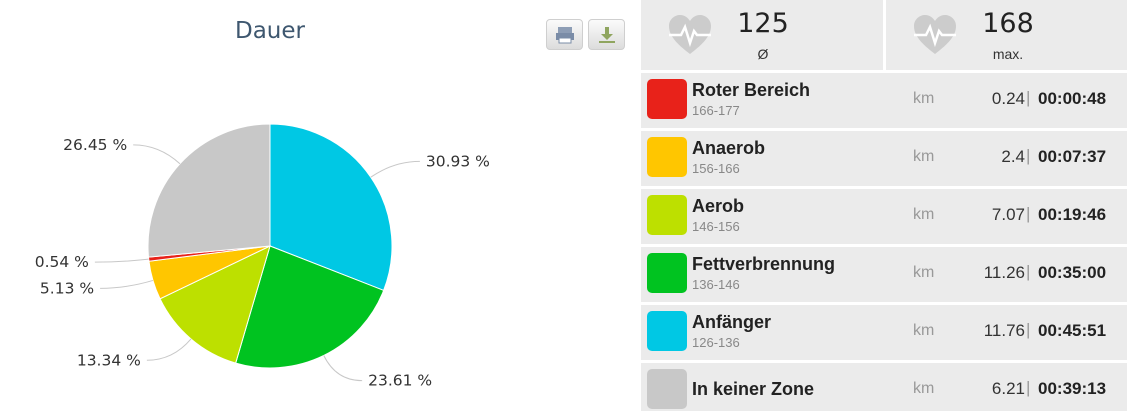 The image size is (1127, 411). Describe the element at coordinates (1004, 272) in the screenshot. I see `zone-distance: 11.26` at that location.